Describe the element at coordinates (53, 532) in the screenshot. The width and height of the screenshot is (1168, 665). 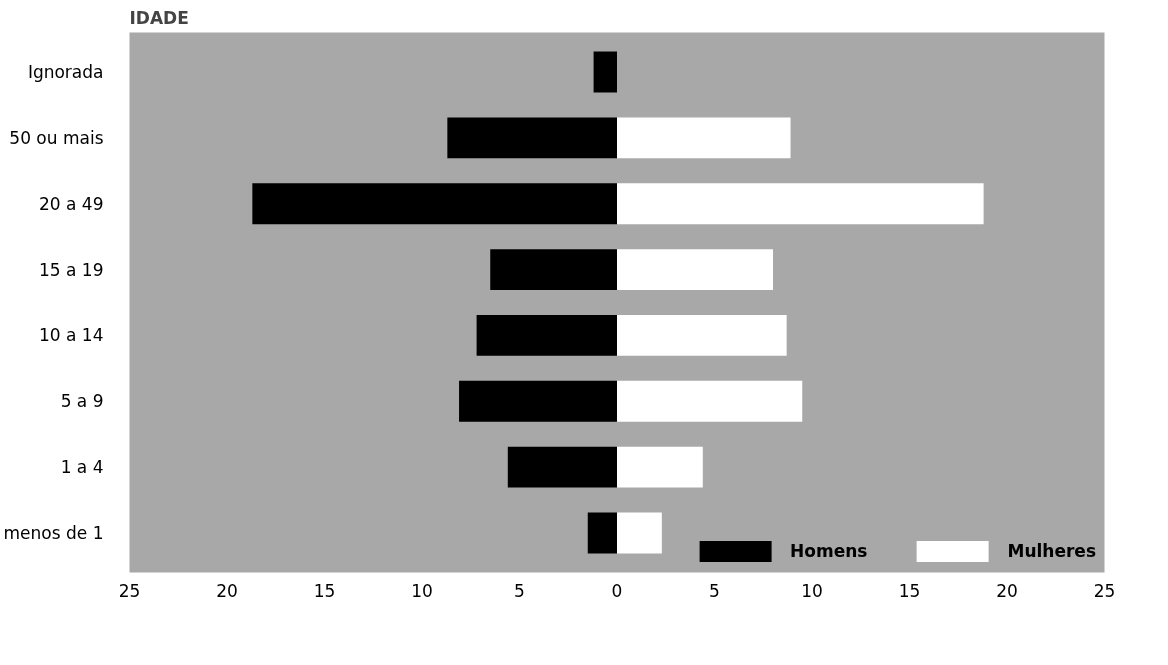
I see `y-tick-label: menos de 1` at that location.